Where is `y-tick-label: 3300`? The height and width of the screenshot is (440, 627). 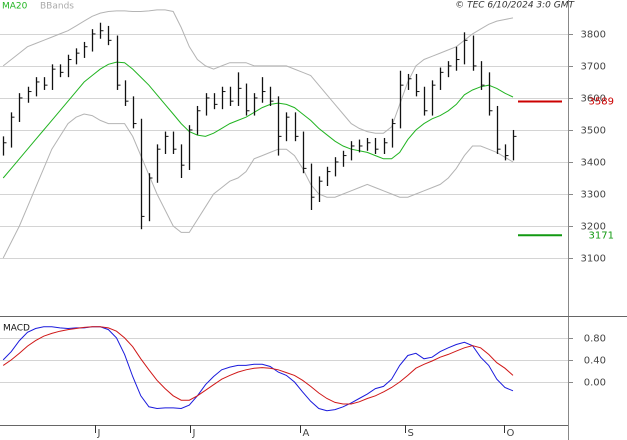 y-tick-label: 3300 is located at coordinates (593, 195).